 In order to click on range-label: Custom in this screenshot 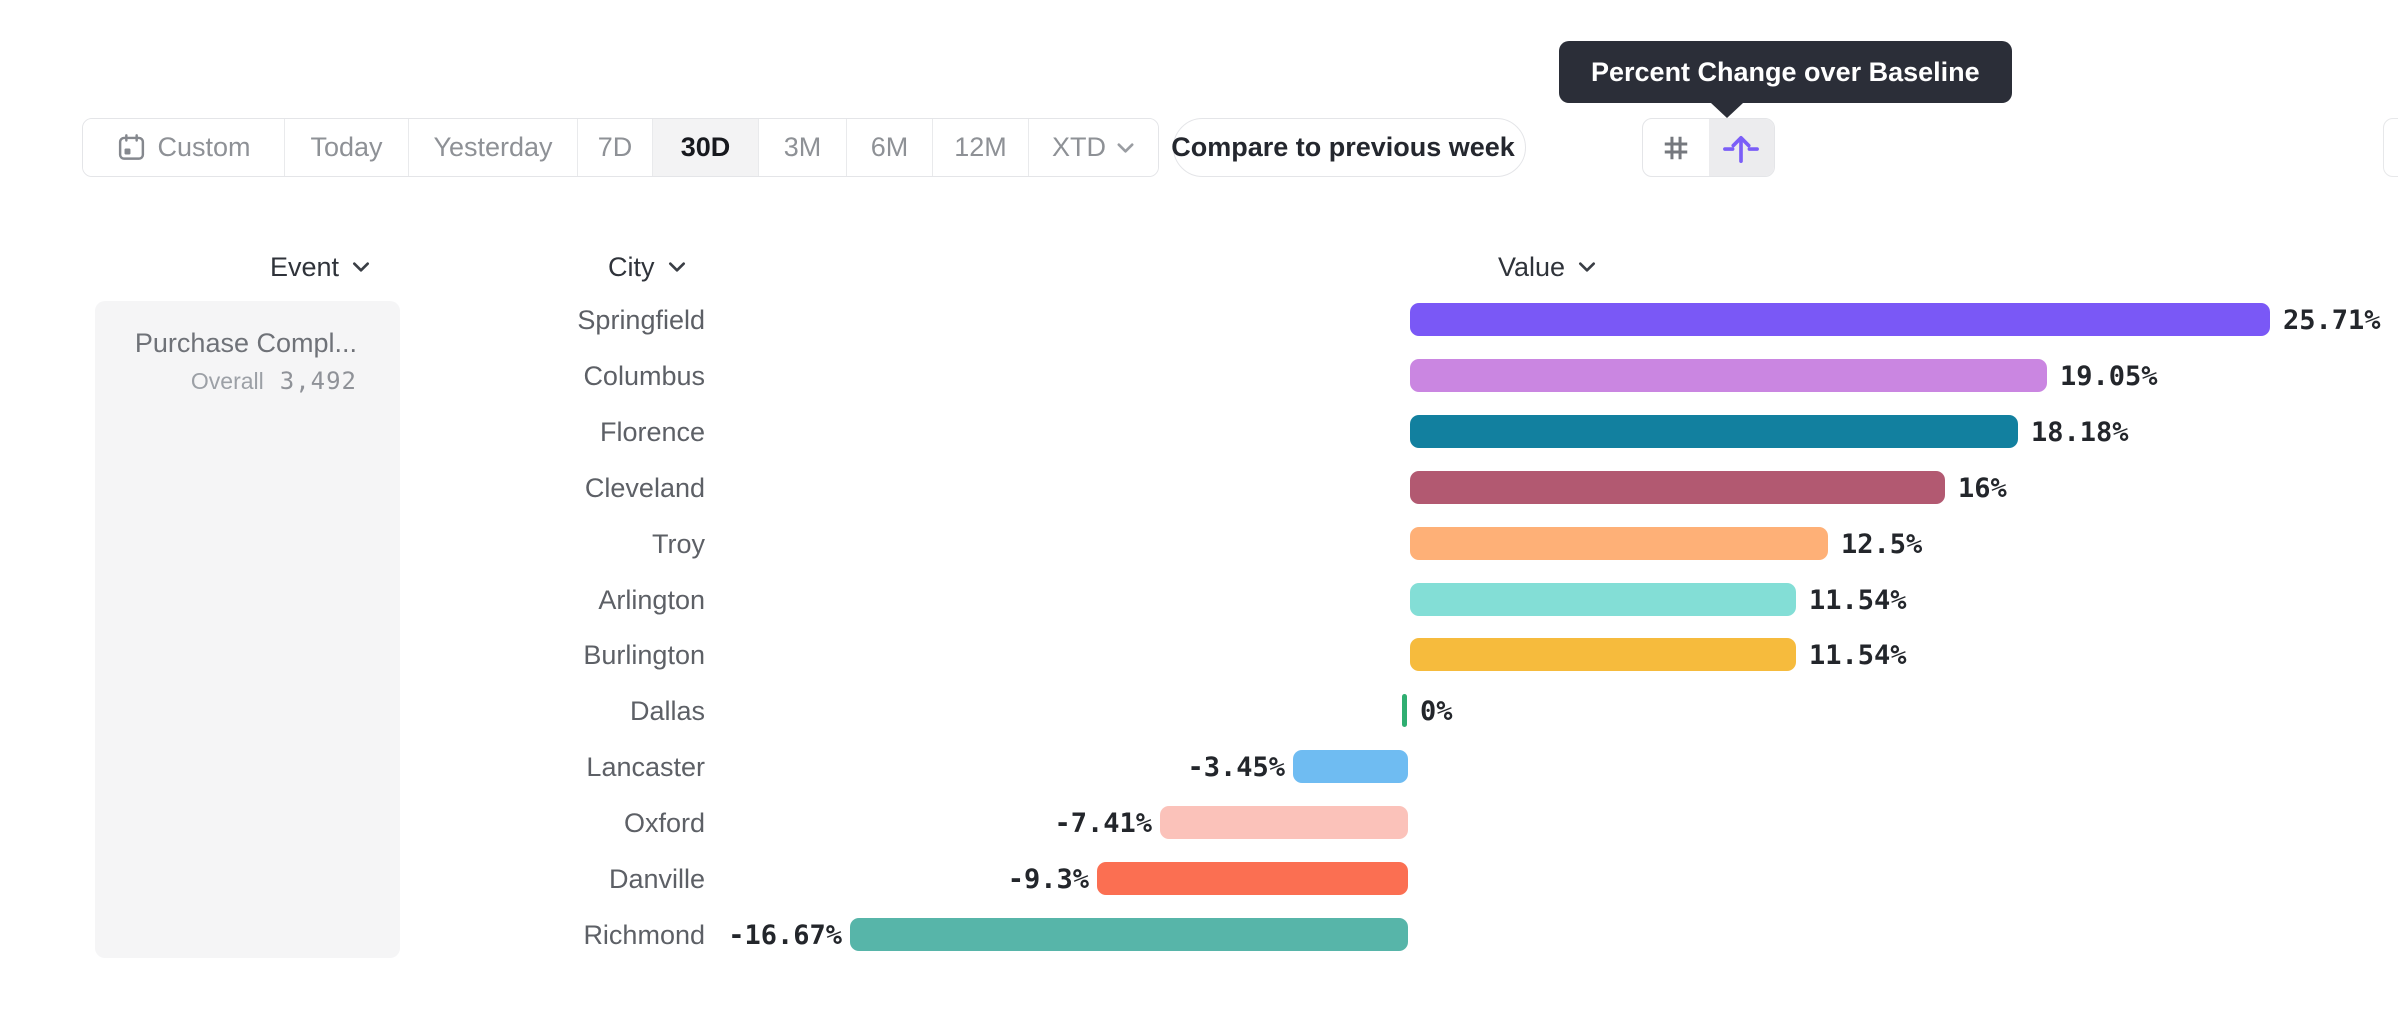, I will do `click(204, 147)`.